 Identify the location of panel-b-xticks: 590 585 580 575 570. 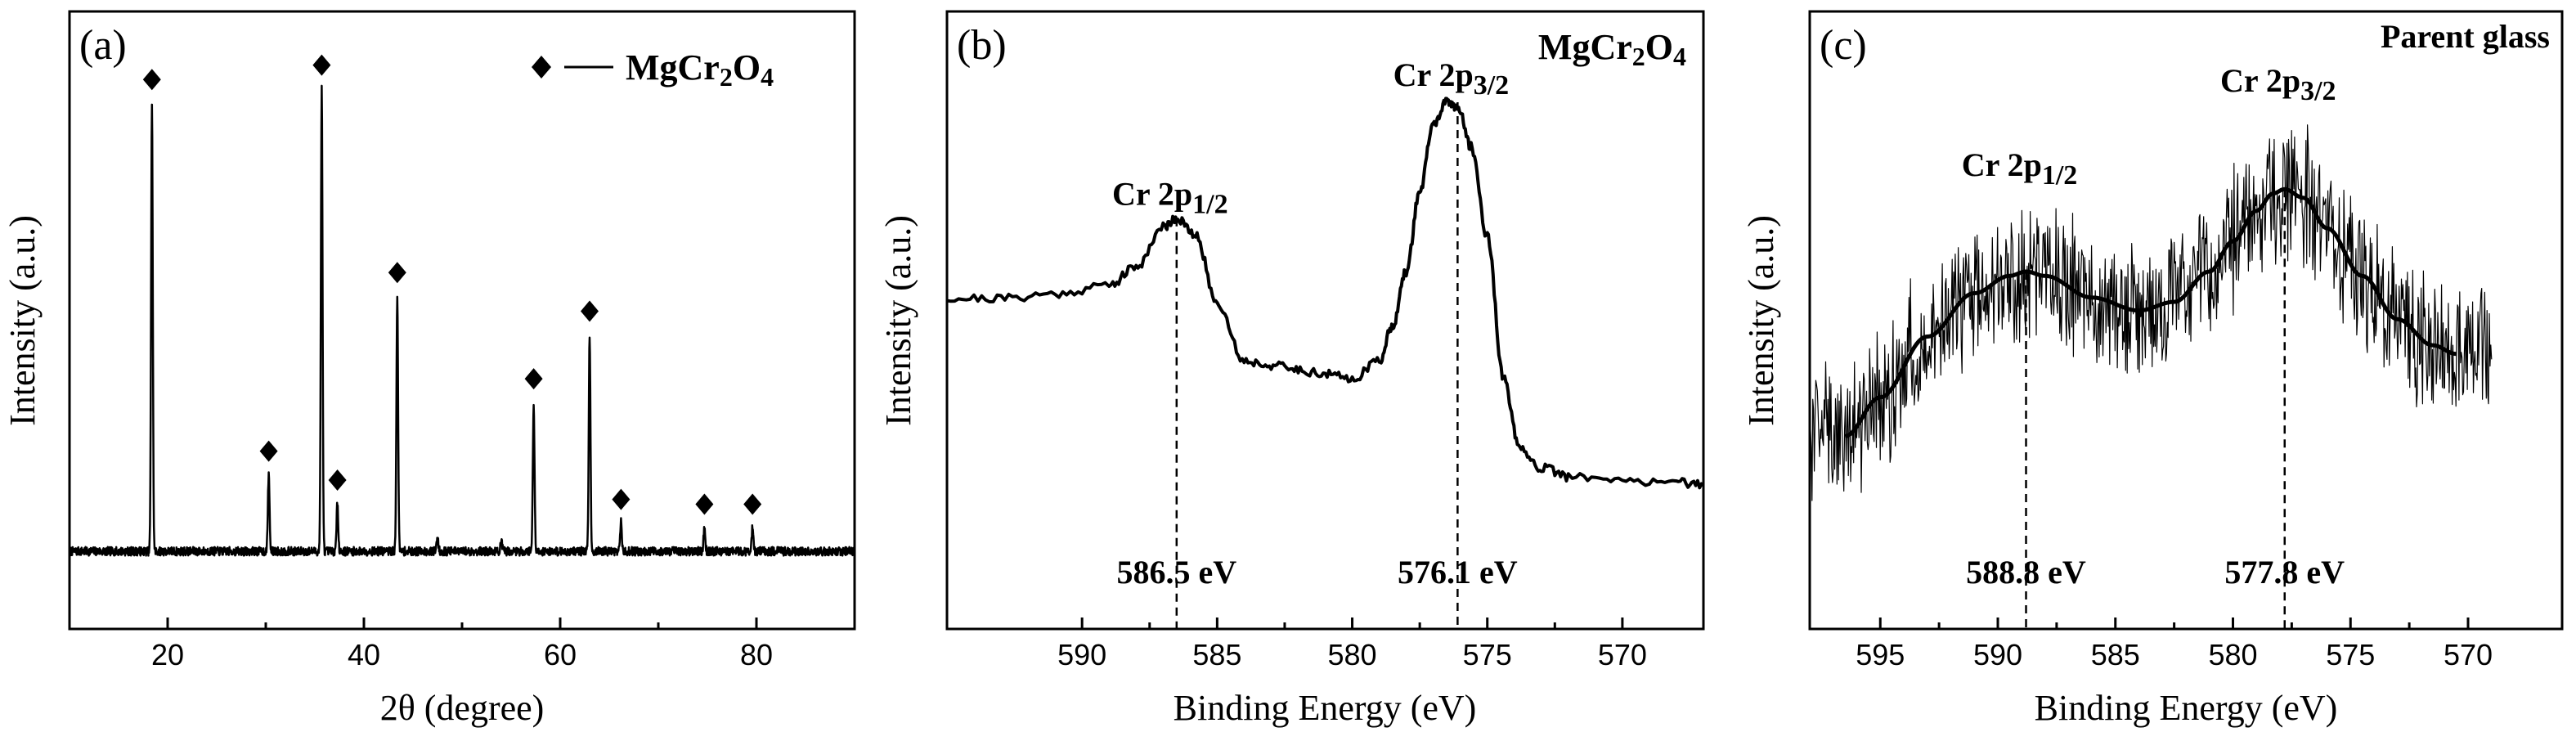
(1352, 644).